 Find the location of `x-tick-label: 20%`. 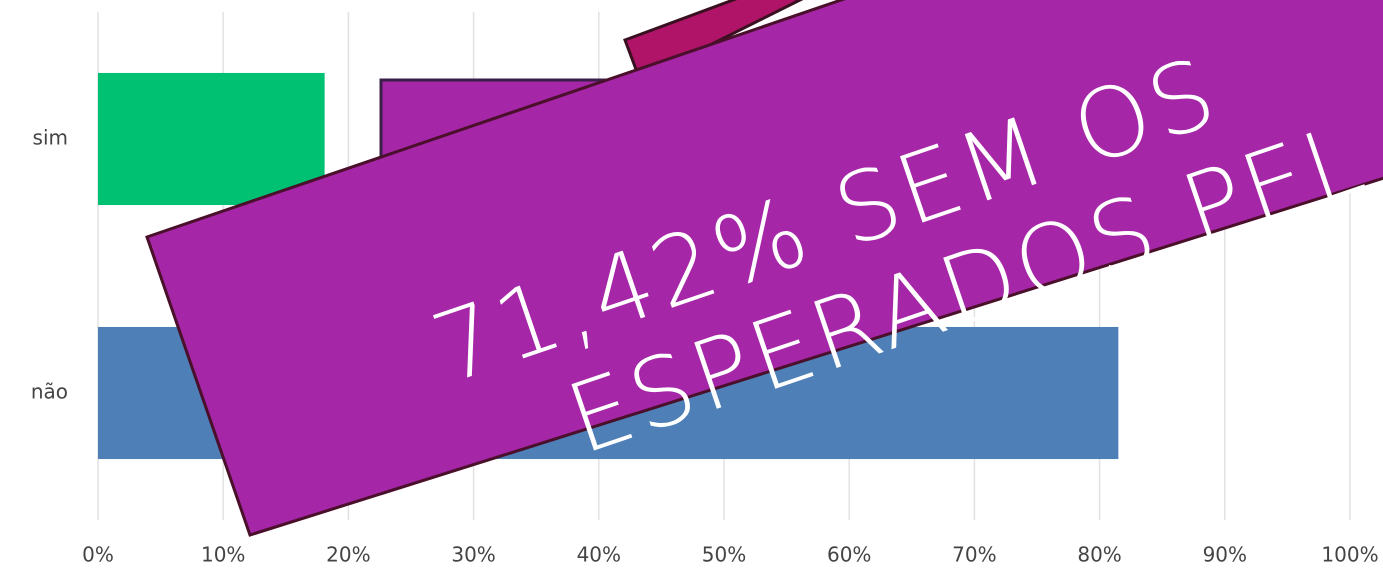

x-tick-label: 20% is located at coordinates (348, 555).